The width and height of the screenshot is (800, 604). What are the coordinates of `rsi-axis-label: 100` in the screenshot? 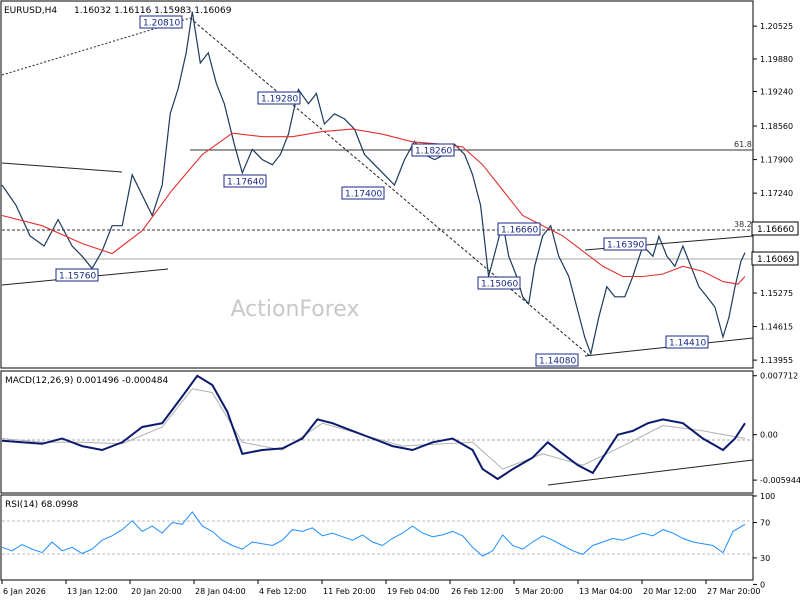 It's located at (767, 496).